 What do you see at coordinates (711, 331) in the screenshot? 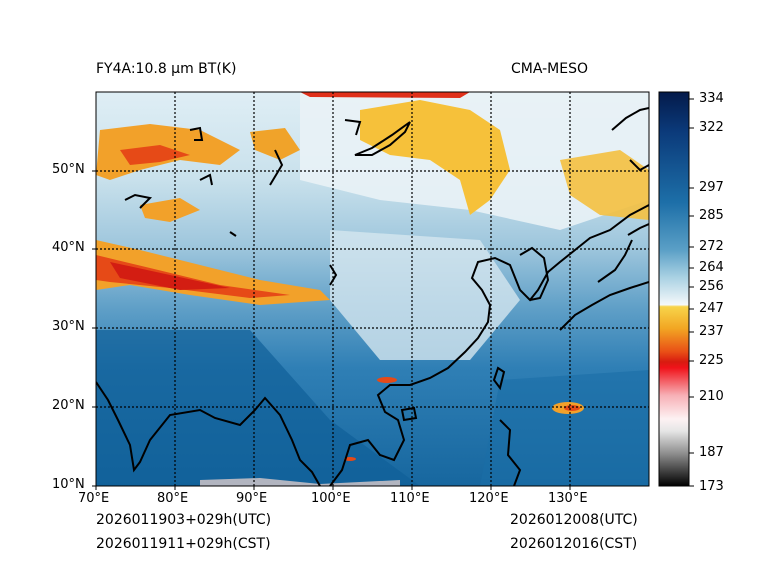
I see `colorbar-label-237: 237` at bounding box center [711, 331].